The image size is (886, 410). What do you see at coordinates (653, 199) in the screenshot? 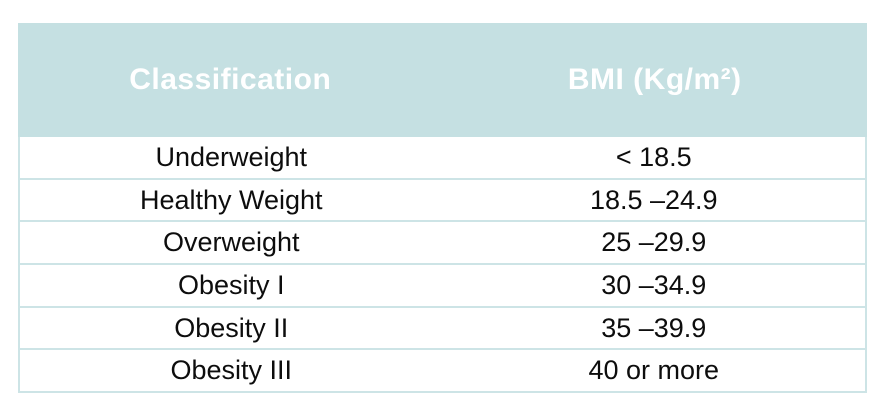
I see `cell-bmi: 18.5 –24.9` at bounding box center [653, 199].